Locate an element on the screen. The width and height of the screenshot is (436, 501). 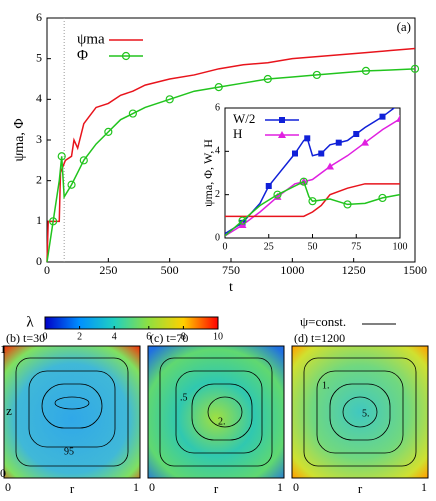
x-tick-label: 1000 is located at coordinates (292, 270).